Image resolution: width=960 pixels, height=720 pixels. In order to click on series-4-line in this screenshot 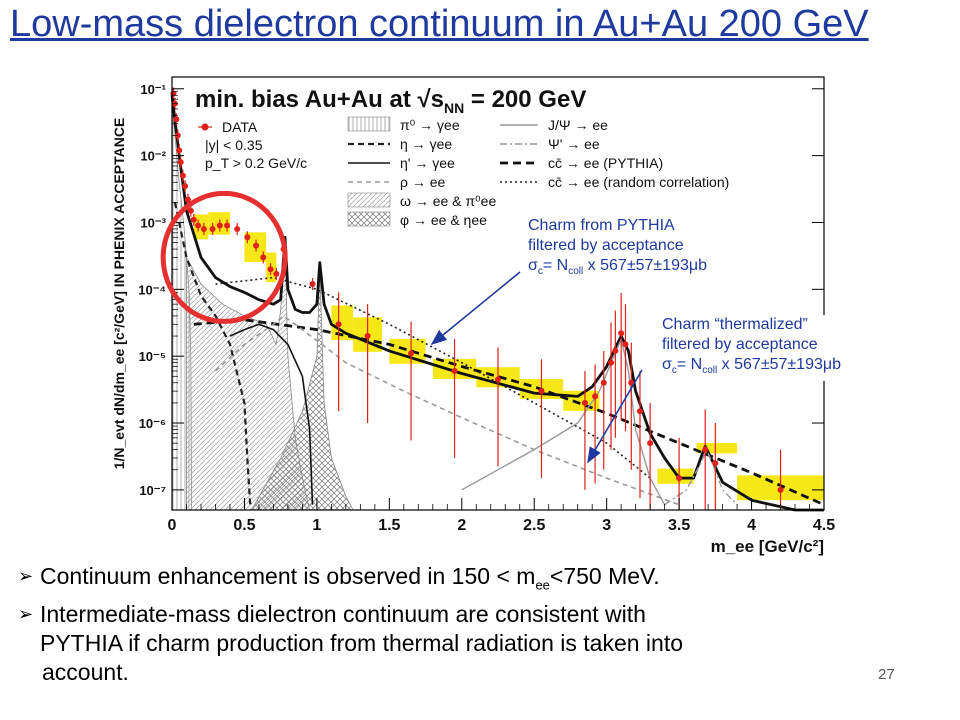, I will do `click(447, 410)`.